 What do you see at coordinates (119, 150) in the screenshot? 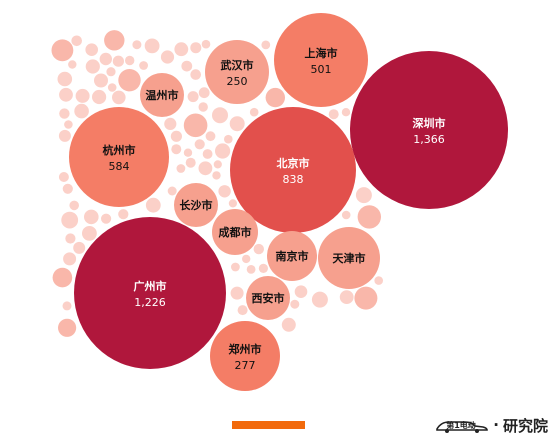
I see `bubble-label: 杭州市` at bounding box center [119, 150].